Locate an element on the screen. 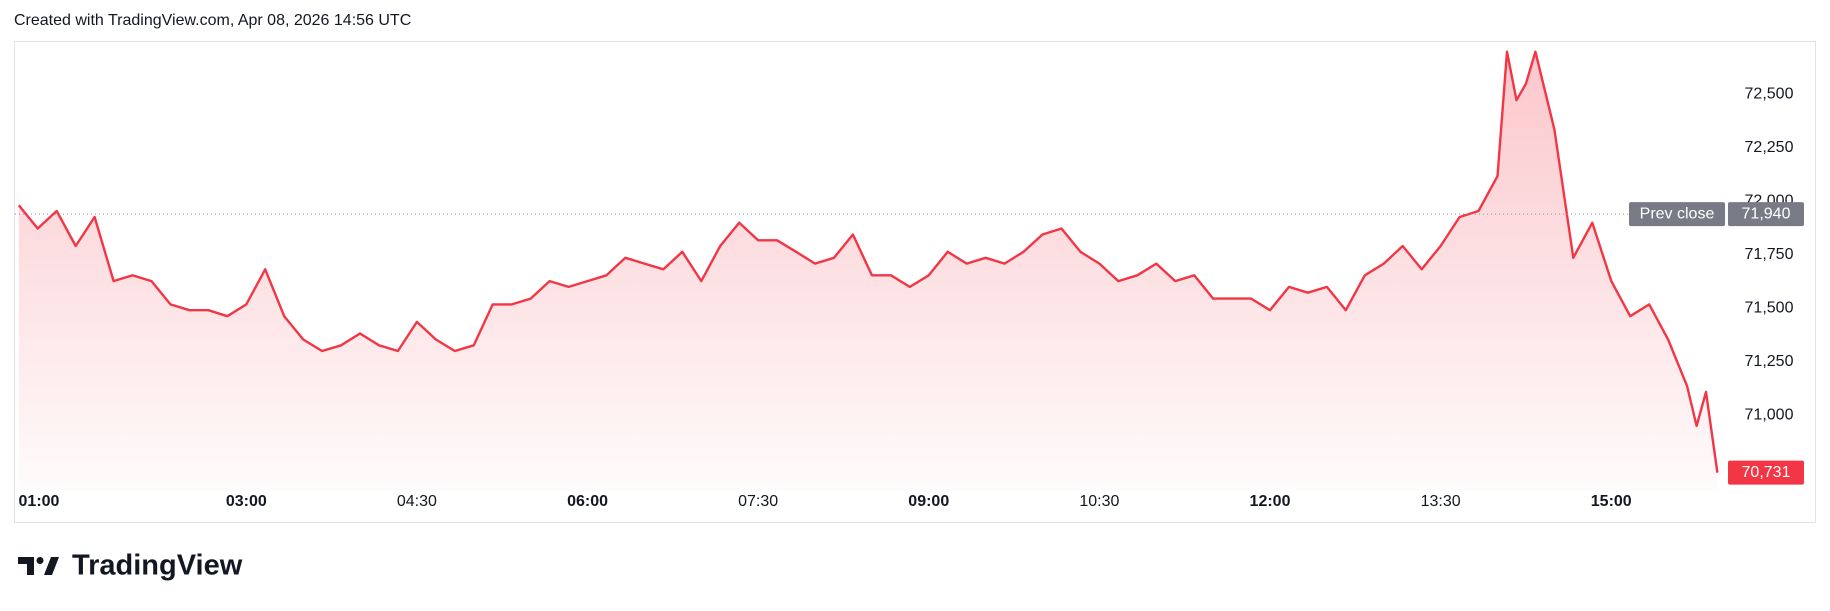  y-tick-label: 72,250 is located at coordinates (1769, 147).